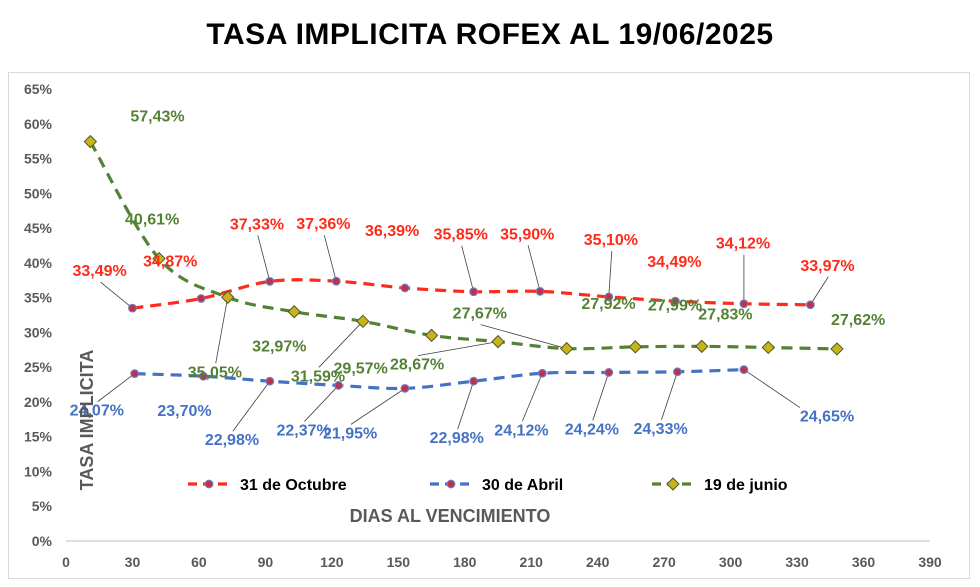  What do you see at coordinates (417, 365) in the screenshot?
I see `data-label: 28,67%` at bounding box center [417, 365].